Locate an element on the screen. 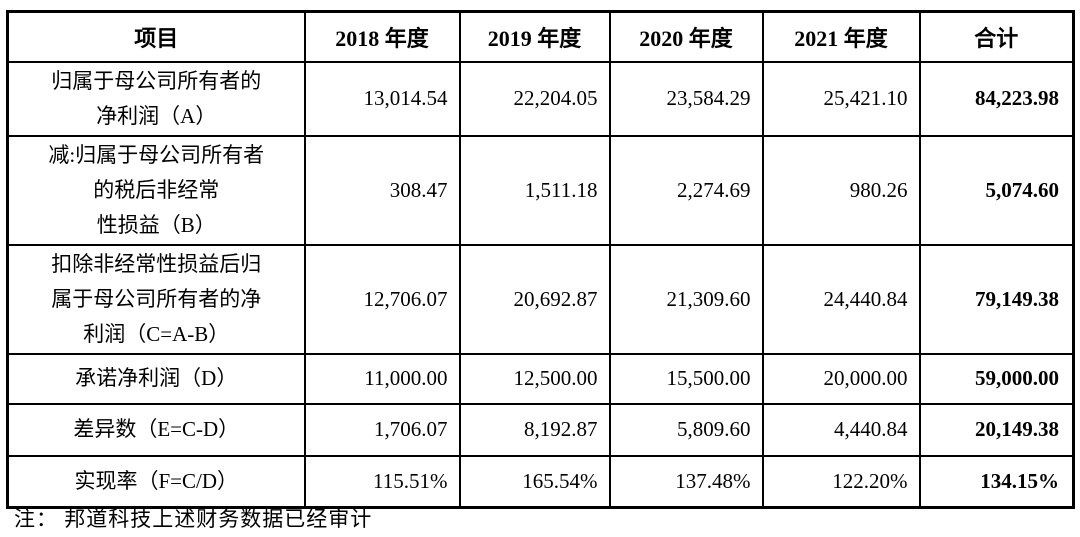 The width and height of the screenshot is (1080, 537). row-label: 扣除非经常性损益后归 属于母公司所有者的净 利润（C=A-B） is located at coordinates (156, 299).